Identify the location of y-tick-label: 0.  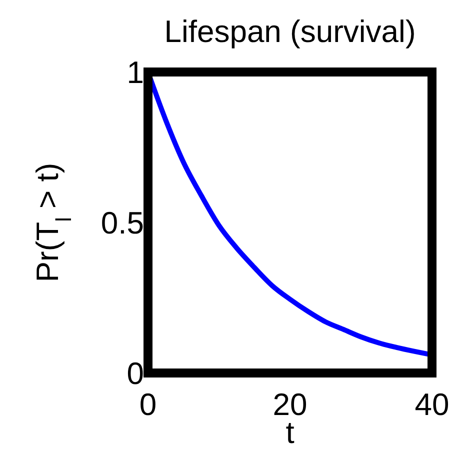
(135, 373).